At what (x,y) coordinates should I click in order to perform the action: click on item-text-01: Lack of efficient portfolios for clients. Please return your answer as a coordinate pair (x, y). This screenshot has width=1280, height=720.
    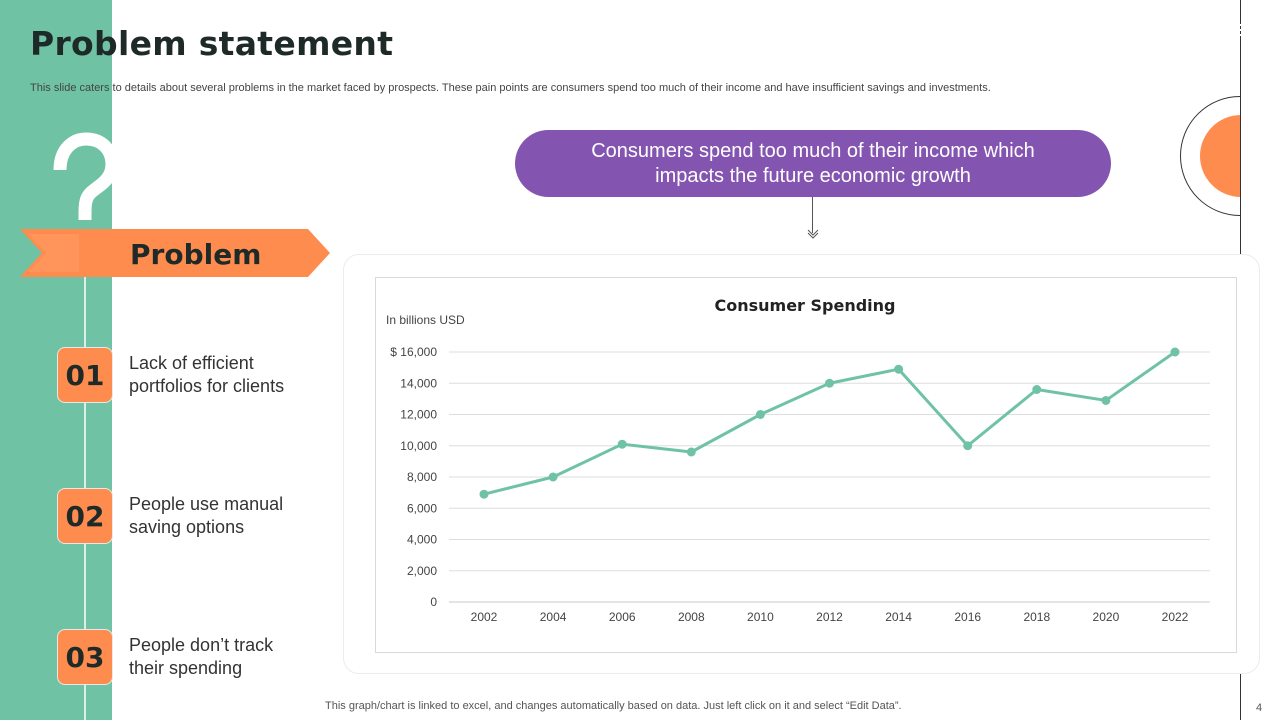
    Looking at the image, I should click on (224, 375).